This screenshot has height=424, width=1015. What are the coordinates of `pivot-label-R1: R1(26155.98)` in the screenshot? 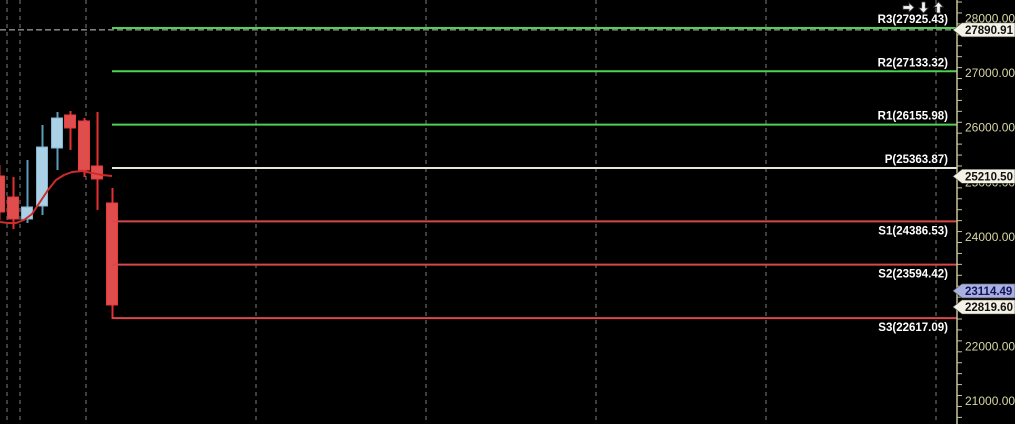 It's located at (913, 117).